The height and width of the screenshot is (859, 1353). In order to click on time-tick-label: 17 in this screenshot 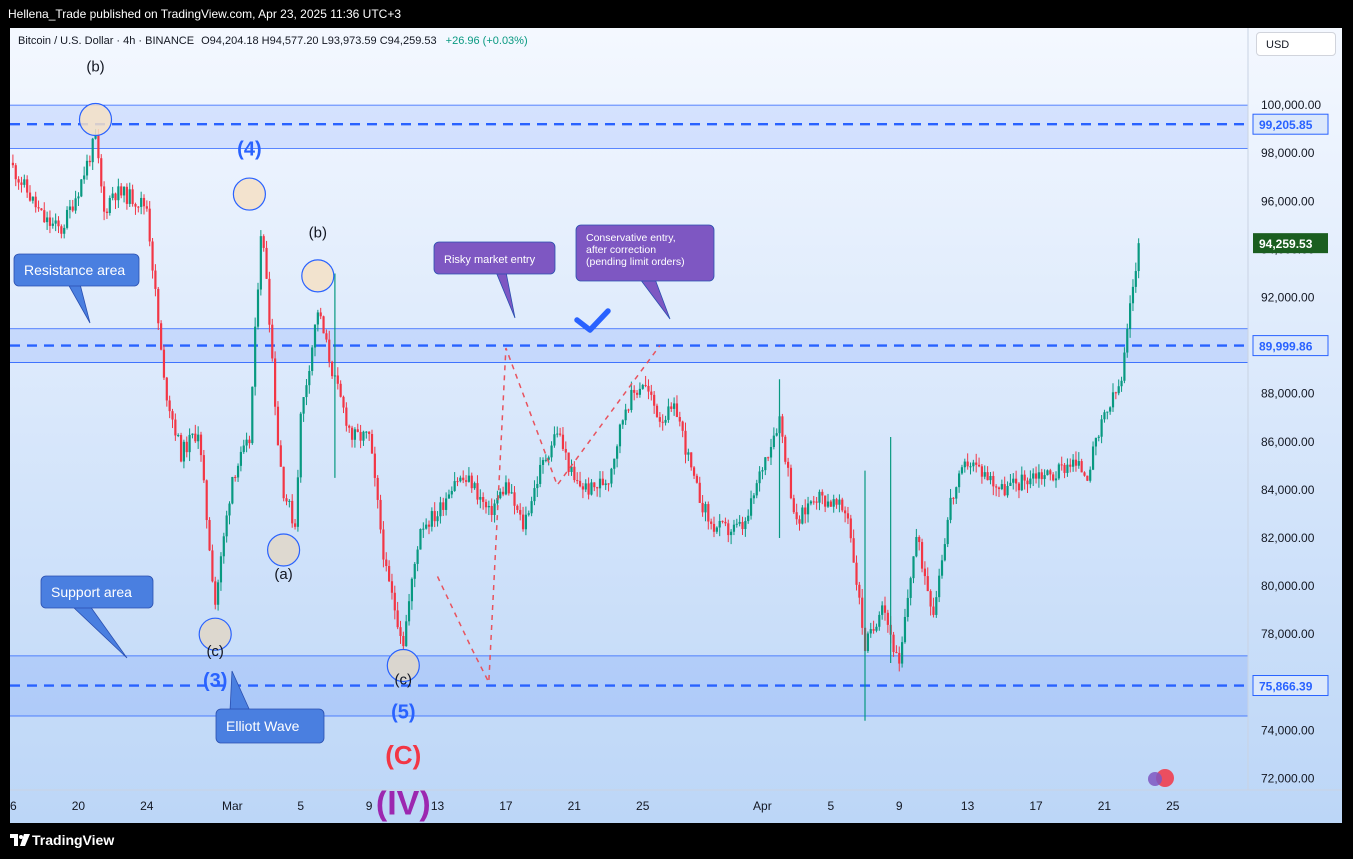, I will do `click(506, 806)`.